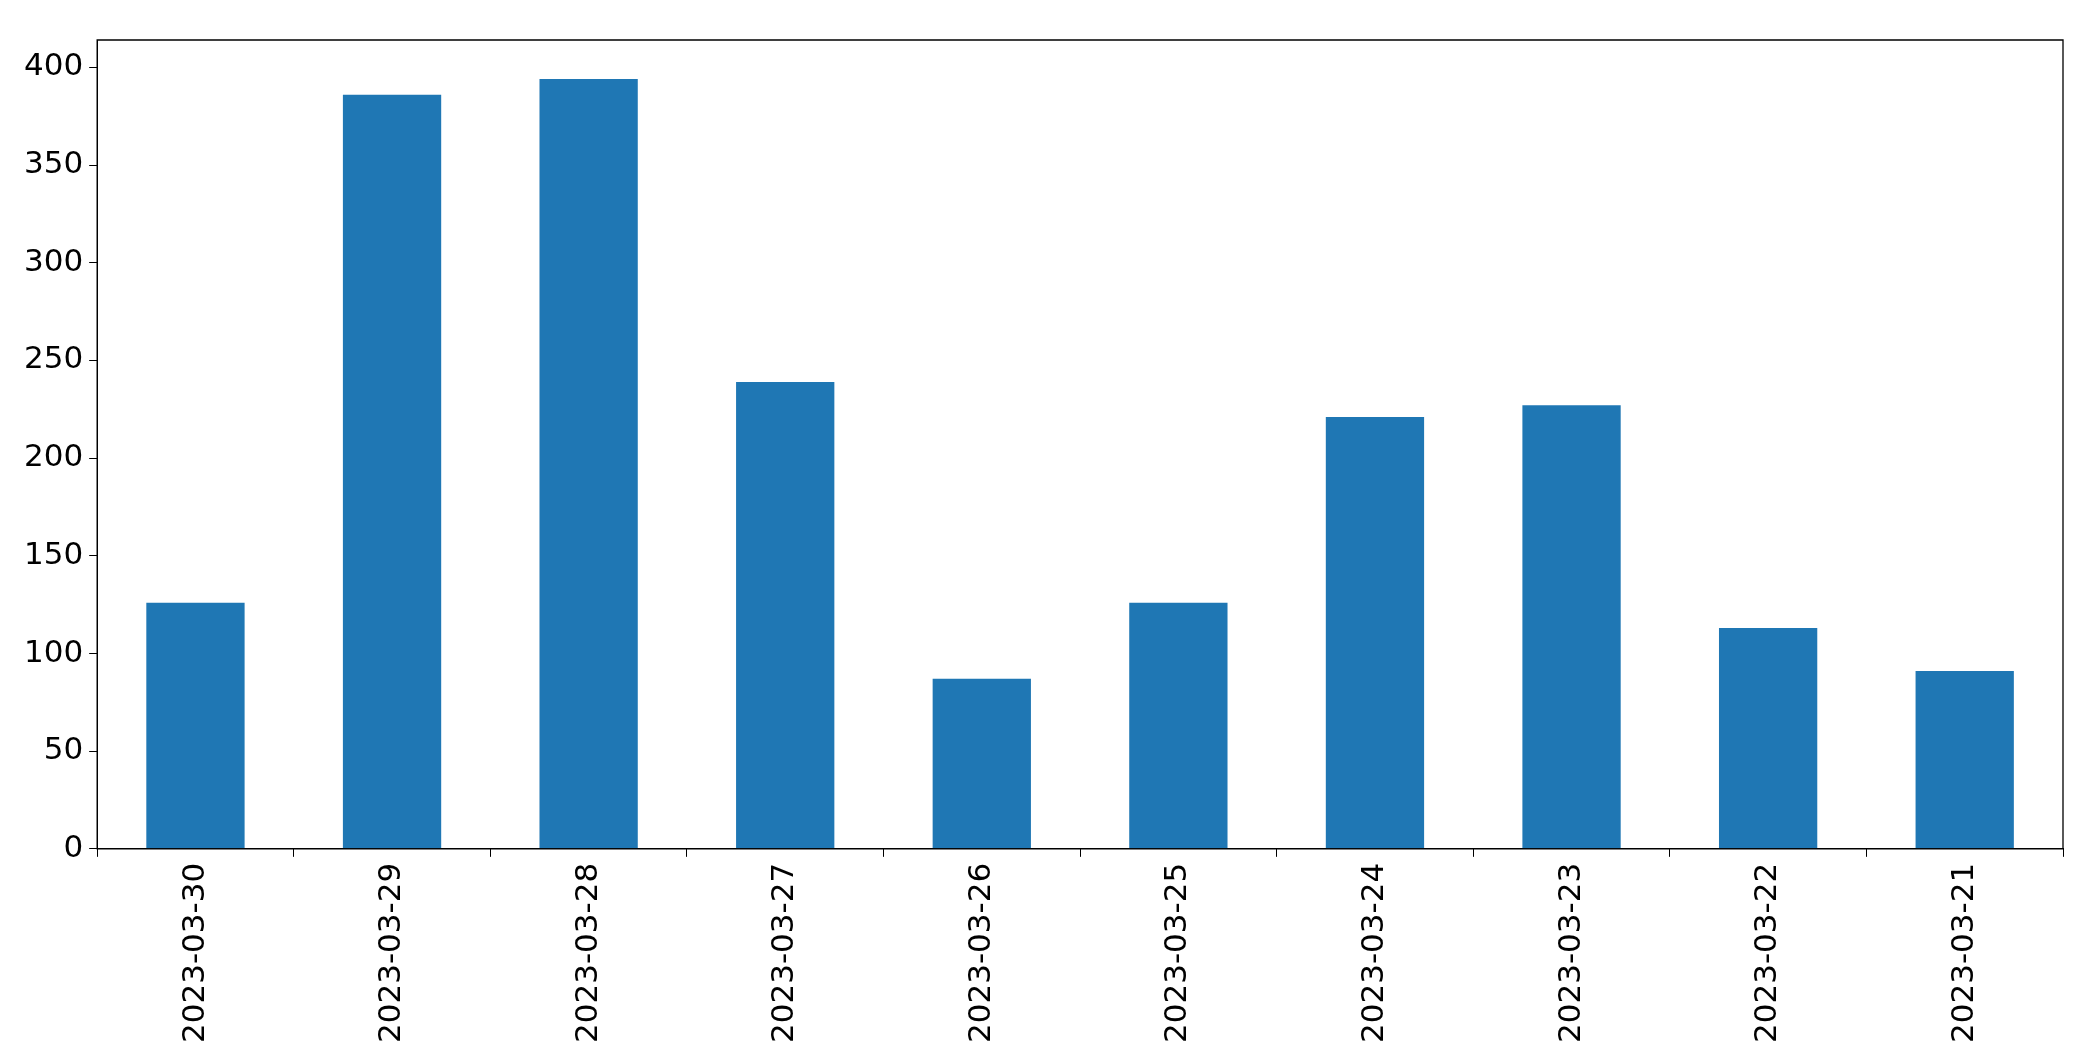 The height and width of the screenshot is (1061, 2093). What do you see at coordinates (54, 650) in the screenshot?
I see `y-tick-label: 100` at bounding box center [54, 650].